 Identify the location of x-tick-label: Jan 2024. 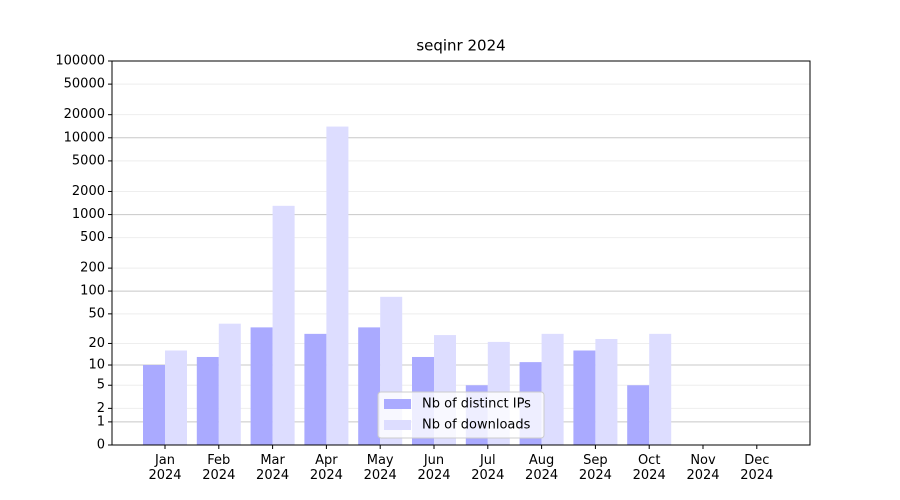
(165, 468).